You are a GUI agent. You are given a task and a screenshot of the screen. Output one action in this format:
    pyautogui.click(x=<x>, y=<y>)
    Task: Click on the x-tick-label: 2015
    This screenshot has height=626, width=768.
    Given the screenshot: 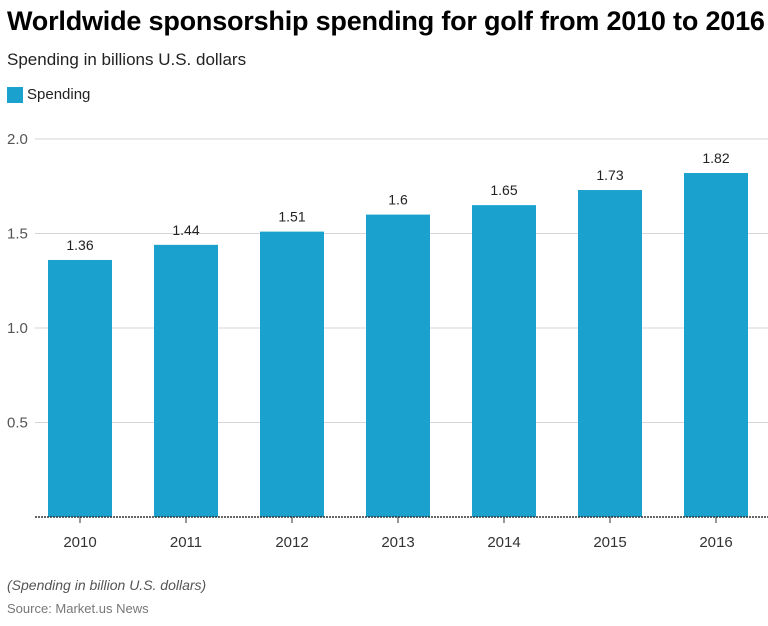 What is the action you would take?
    pyautogui.click(x=609, y=542)
    